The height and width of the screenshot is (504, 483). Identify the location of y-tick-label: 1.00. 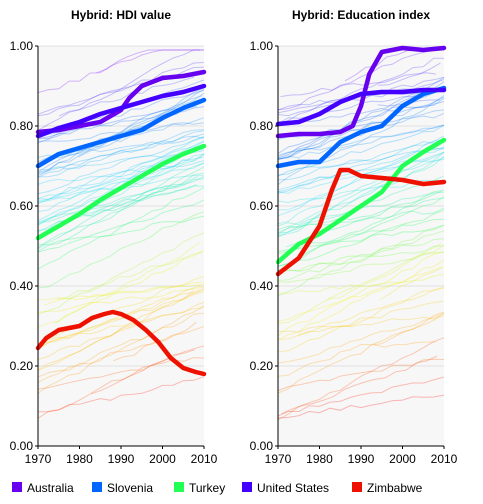
(262, 46).